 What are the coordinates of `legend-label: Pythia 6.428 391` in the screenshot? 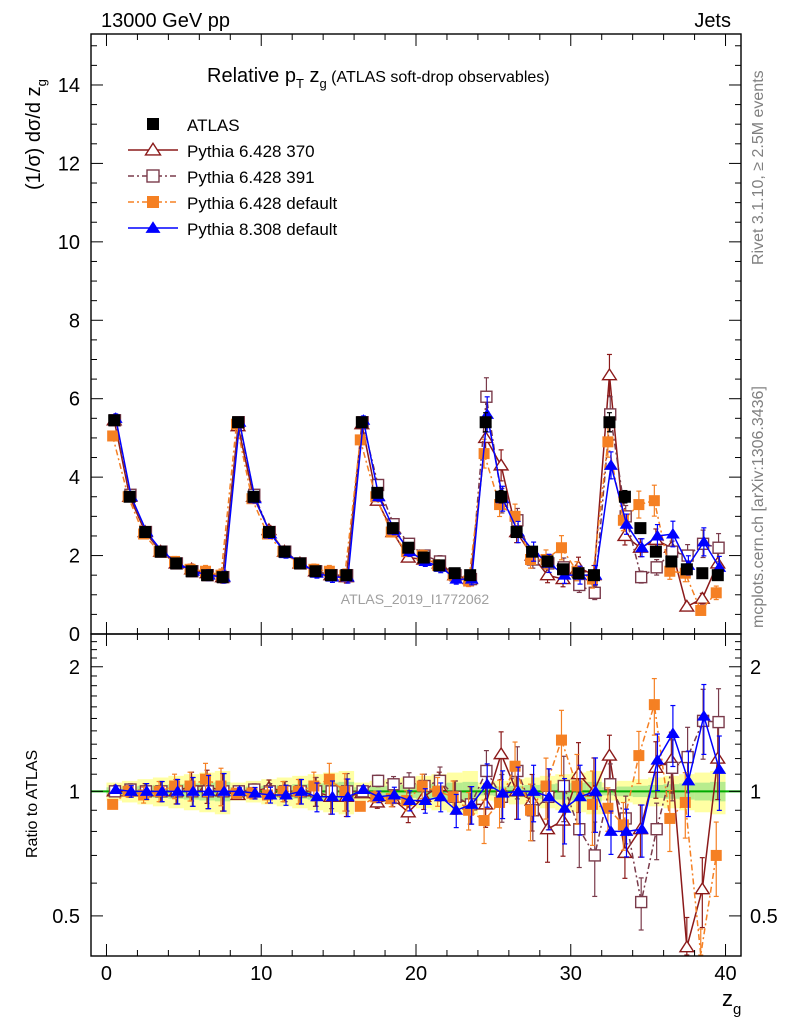 It's located at (251, 177).